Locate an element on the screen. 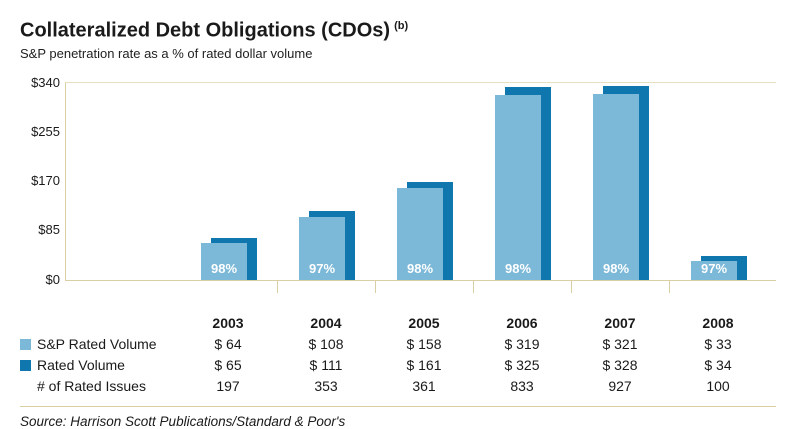 This screenshot has height=429, width=800. table-value: $ 33 is located at coordinates (718, 344).